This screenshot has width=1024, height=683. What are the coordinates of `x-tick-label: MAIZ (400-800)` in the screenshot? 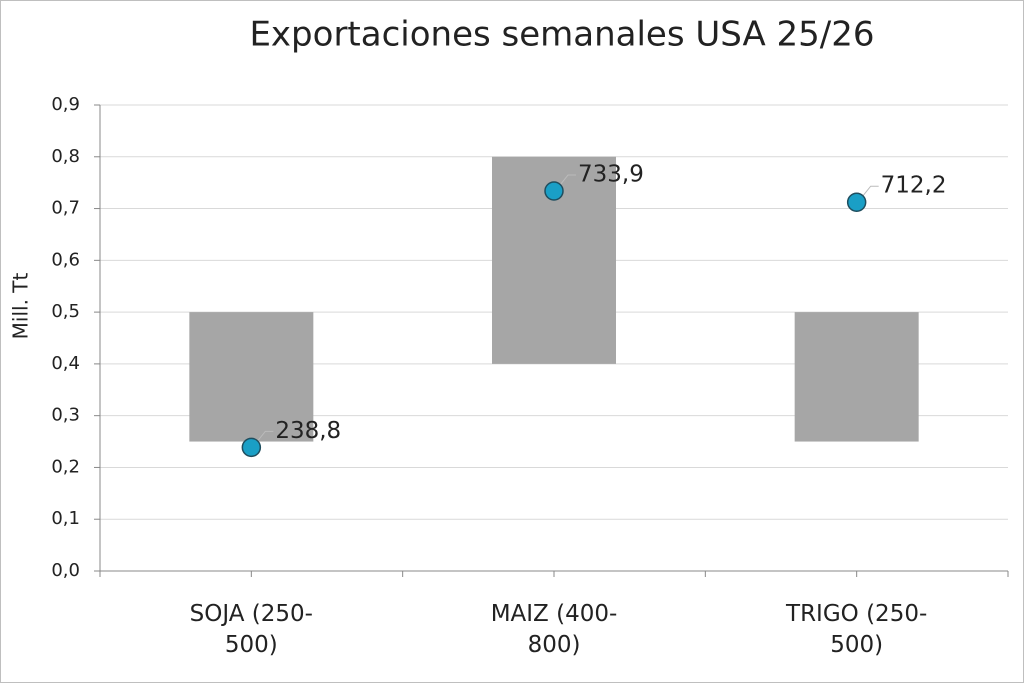 It's located at (554, 629).